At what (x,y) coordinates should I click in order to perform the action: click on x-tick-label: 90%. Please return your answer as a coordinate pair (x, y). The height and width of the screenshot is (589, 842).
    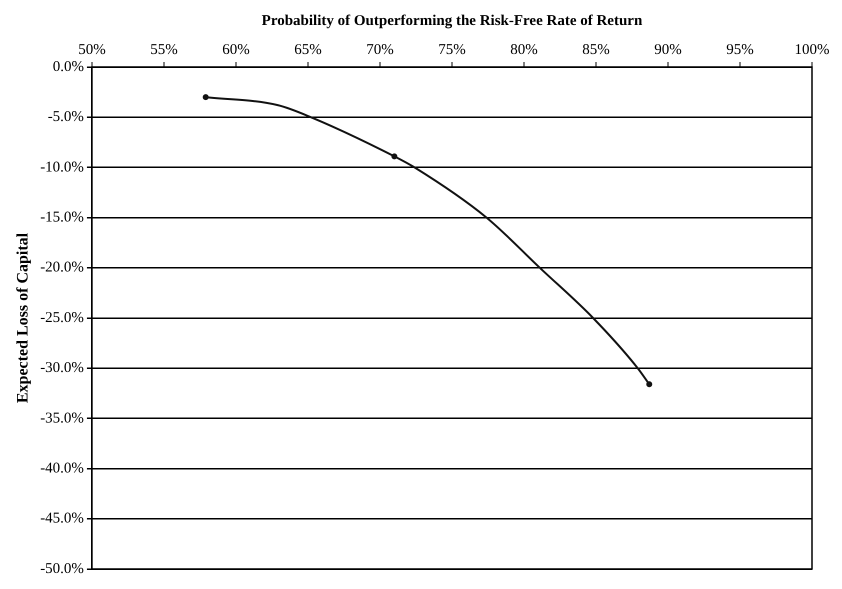
    Looking at the image, I should click on (668, 50).